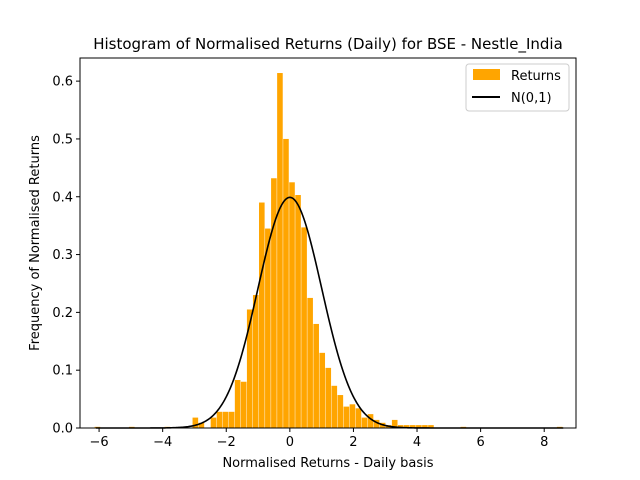 The width and height of the screenshot is (640, 480). Describe the element at coordinates (480, 442) in the screenshot. I see `x-tick-label: 6` at that location.